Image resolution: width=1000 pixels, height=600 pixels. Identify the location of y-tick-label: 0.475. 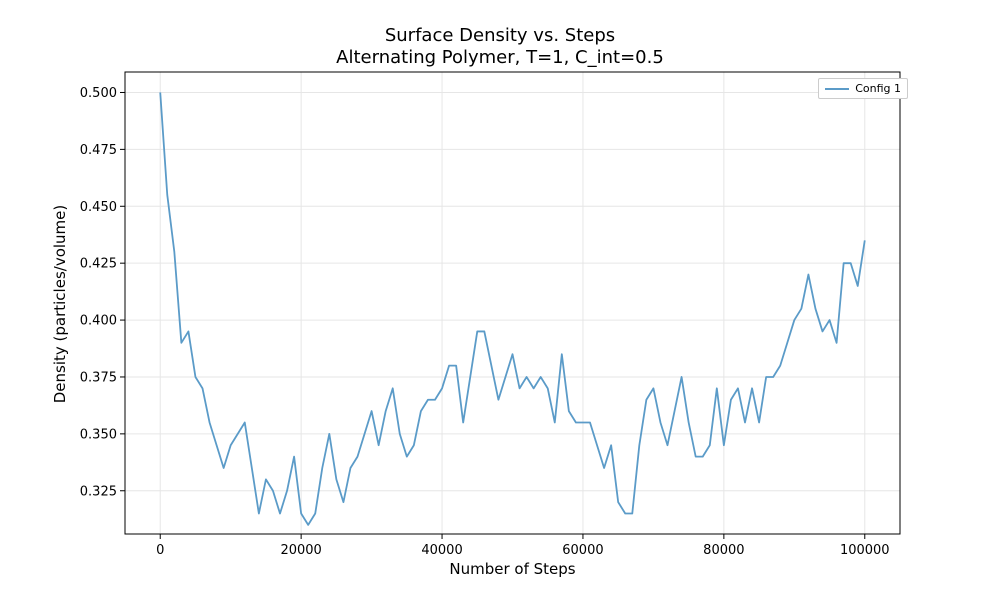
(98, 150).